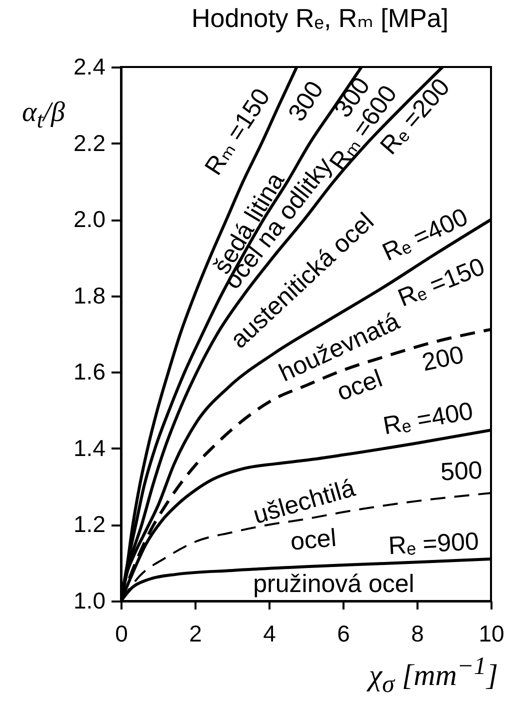  What do you see at coordinates (428, 418) in the screenshot?
I see `annotation: Rₑ =400` at bounding box center [428, 418].